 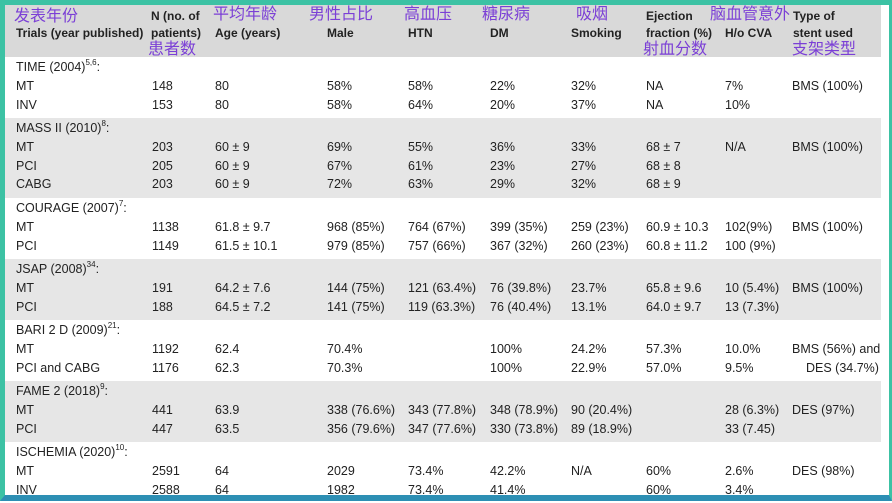 What do you see at coordinates (752, 410) in the screenshot?
I see `cell-cva: 28 (6.3%)` at bounding box center [752, 410].